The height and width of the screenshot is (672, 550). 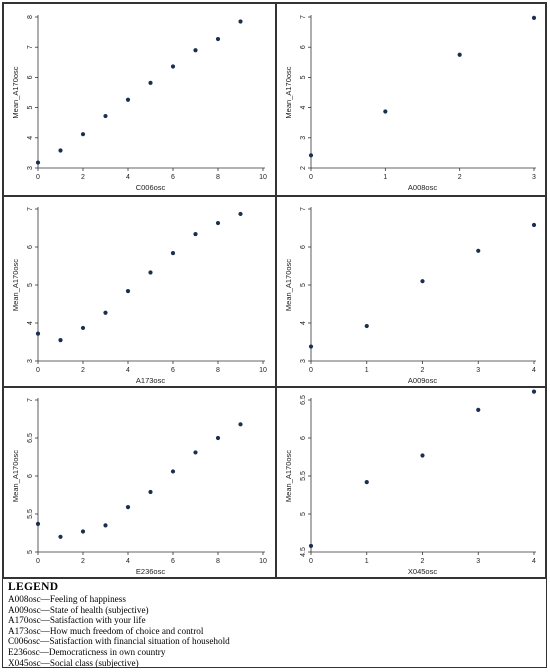 I want to click on scatter-panel-a008osc: 0 1 2 3 2 3 4 5 6 7 A008osc Mean_A170osc, so click(x=411, y=99).